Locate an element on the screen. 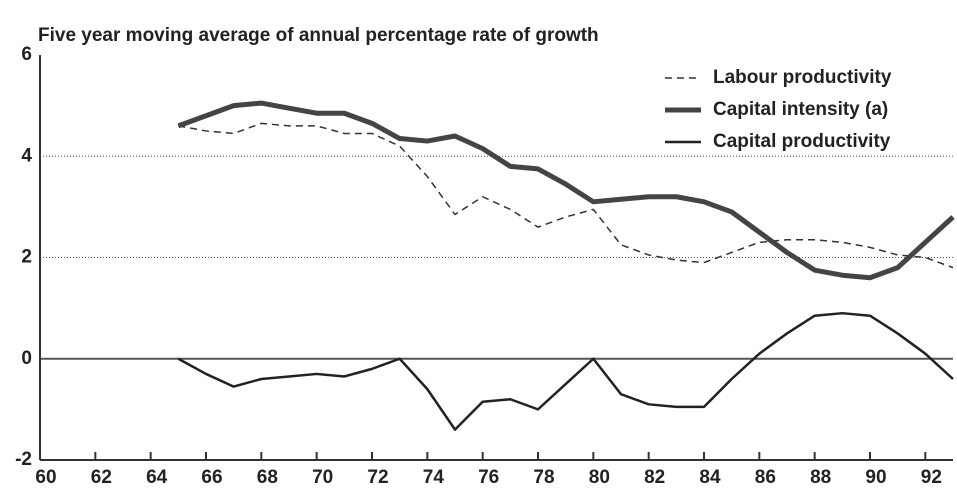  x-tick-label: 62 is located at coordinates (101, 477).